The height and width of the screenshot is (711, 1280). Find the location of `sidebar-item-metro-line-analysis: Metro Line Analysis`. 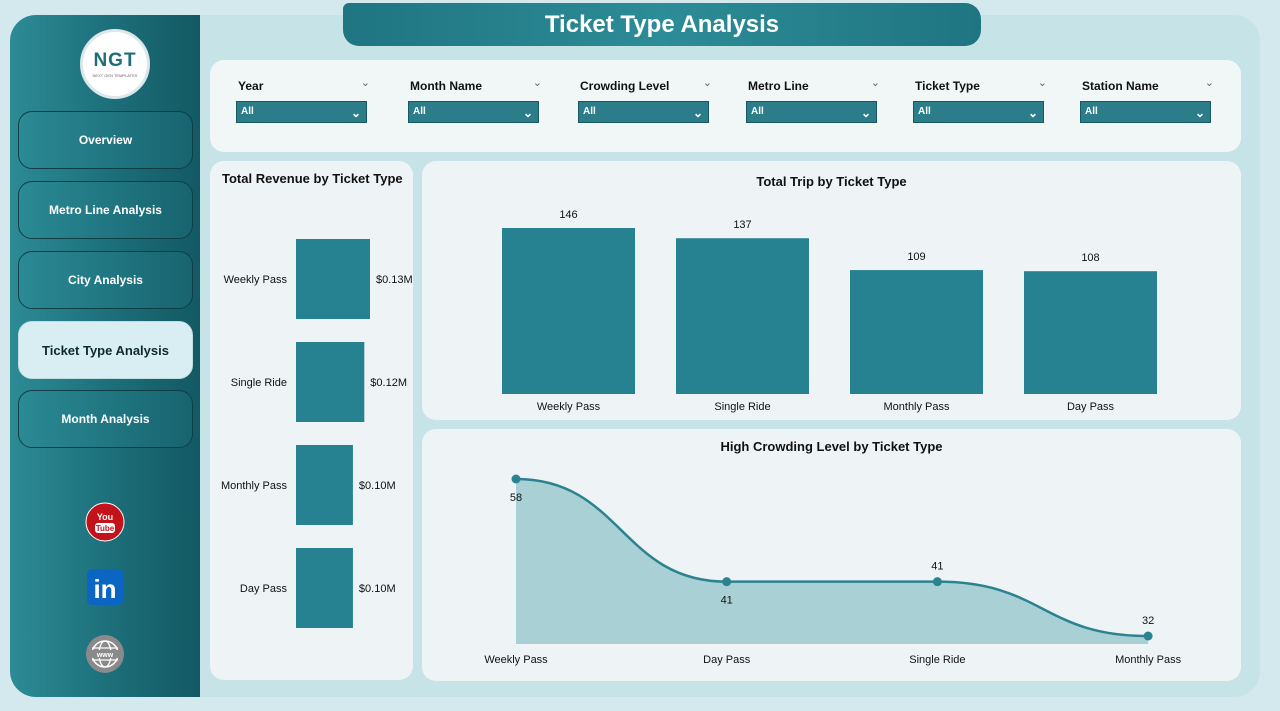

sidebar-item-metro-line-analysis: Metro Line Analysis is located at coordinates (105, 210).